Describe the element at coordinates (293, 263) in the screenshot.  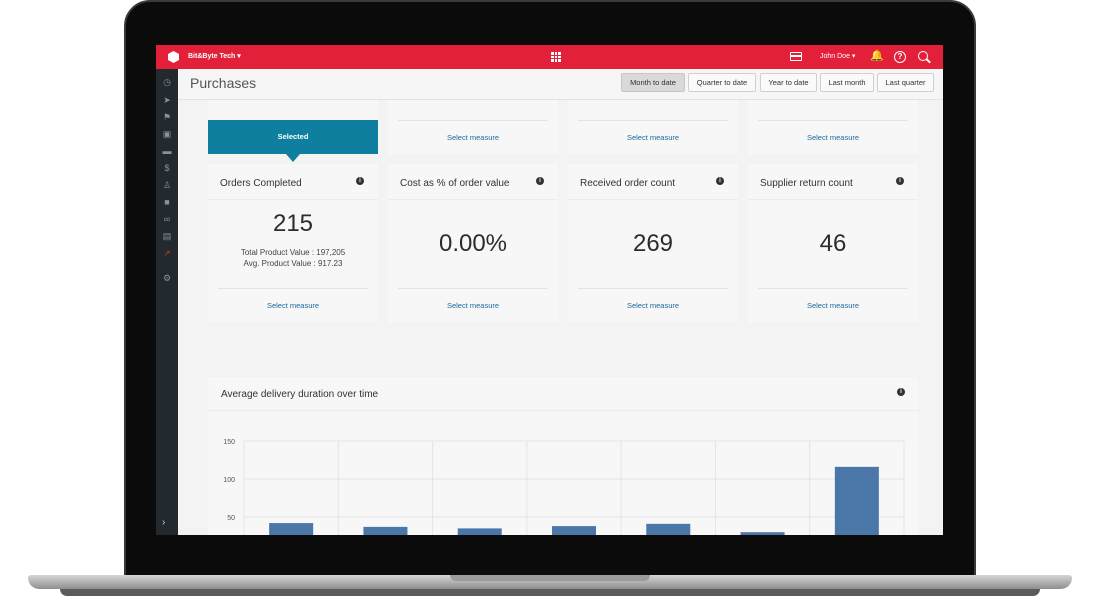
I see `avg-product-value: Avg. Product Value : 917.23` at that location.